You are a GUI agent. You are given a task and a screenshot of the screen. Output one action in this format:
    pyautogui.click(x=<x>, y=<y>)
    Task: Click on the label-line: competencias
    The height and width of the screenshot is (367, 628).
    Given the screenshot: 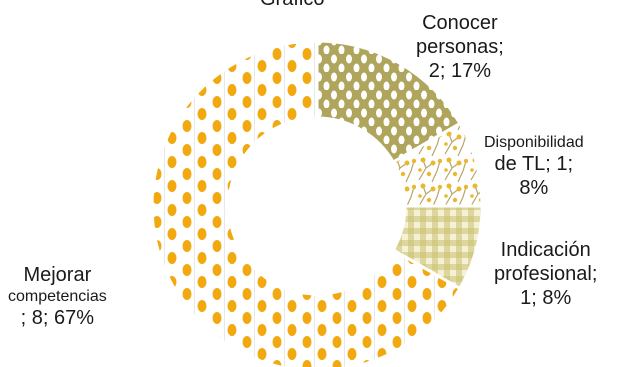 What is the action you would take?
    pyautogui.click(x=57, y=296)
    